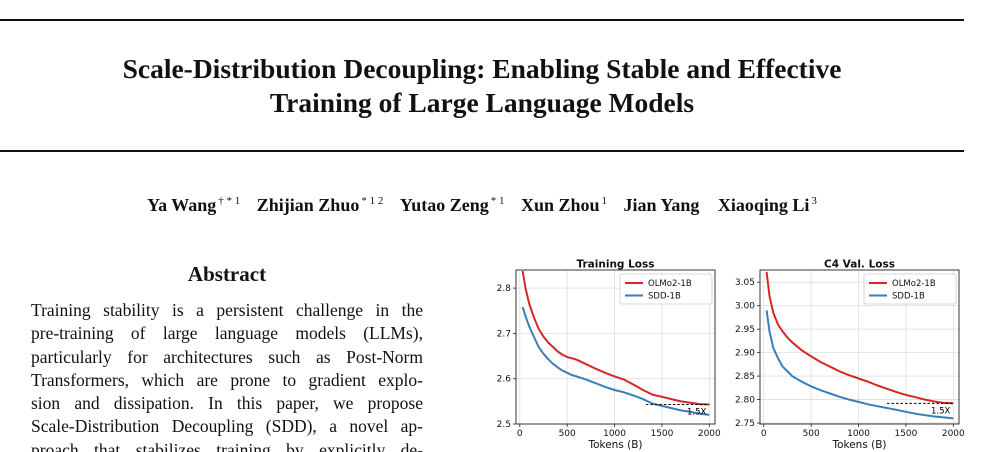 The height and width of the screenshot is (452, 986). What do you see at coordinates (763, 205) in the screenshot?
I see `author-name: Xiaoqing Li` at bounding box center [763, 205].